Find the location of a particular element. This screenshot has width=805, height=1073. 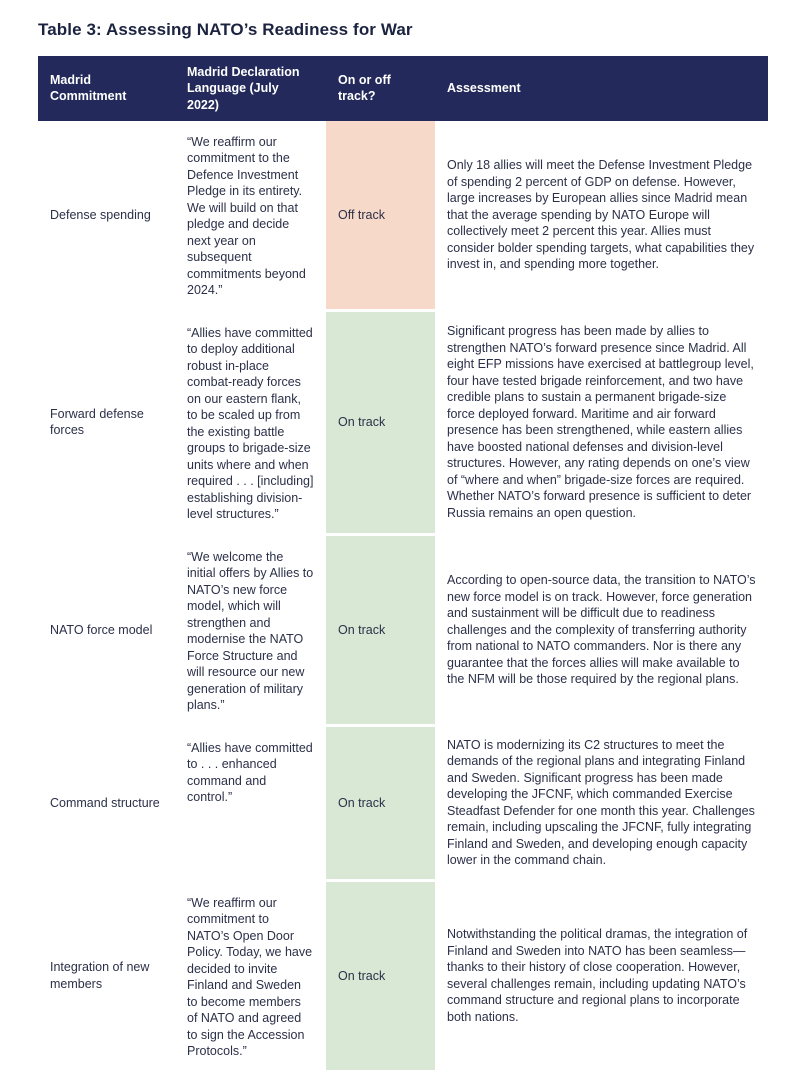

col-header-track: On or off track? is located at coordinates (380, 88).